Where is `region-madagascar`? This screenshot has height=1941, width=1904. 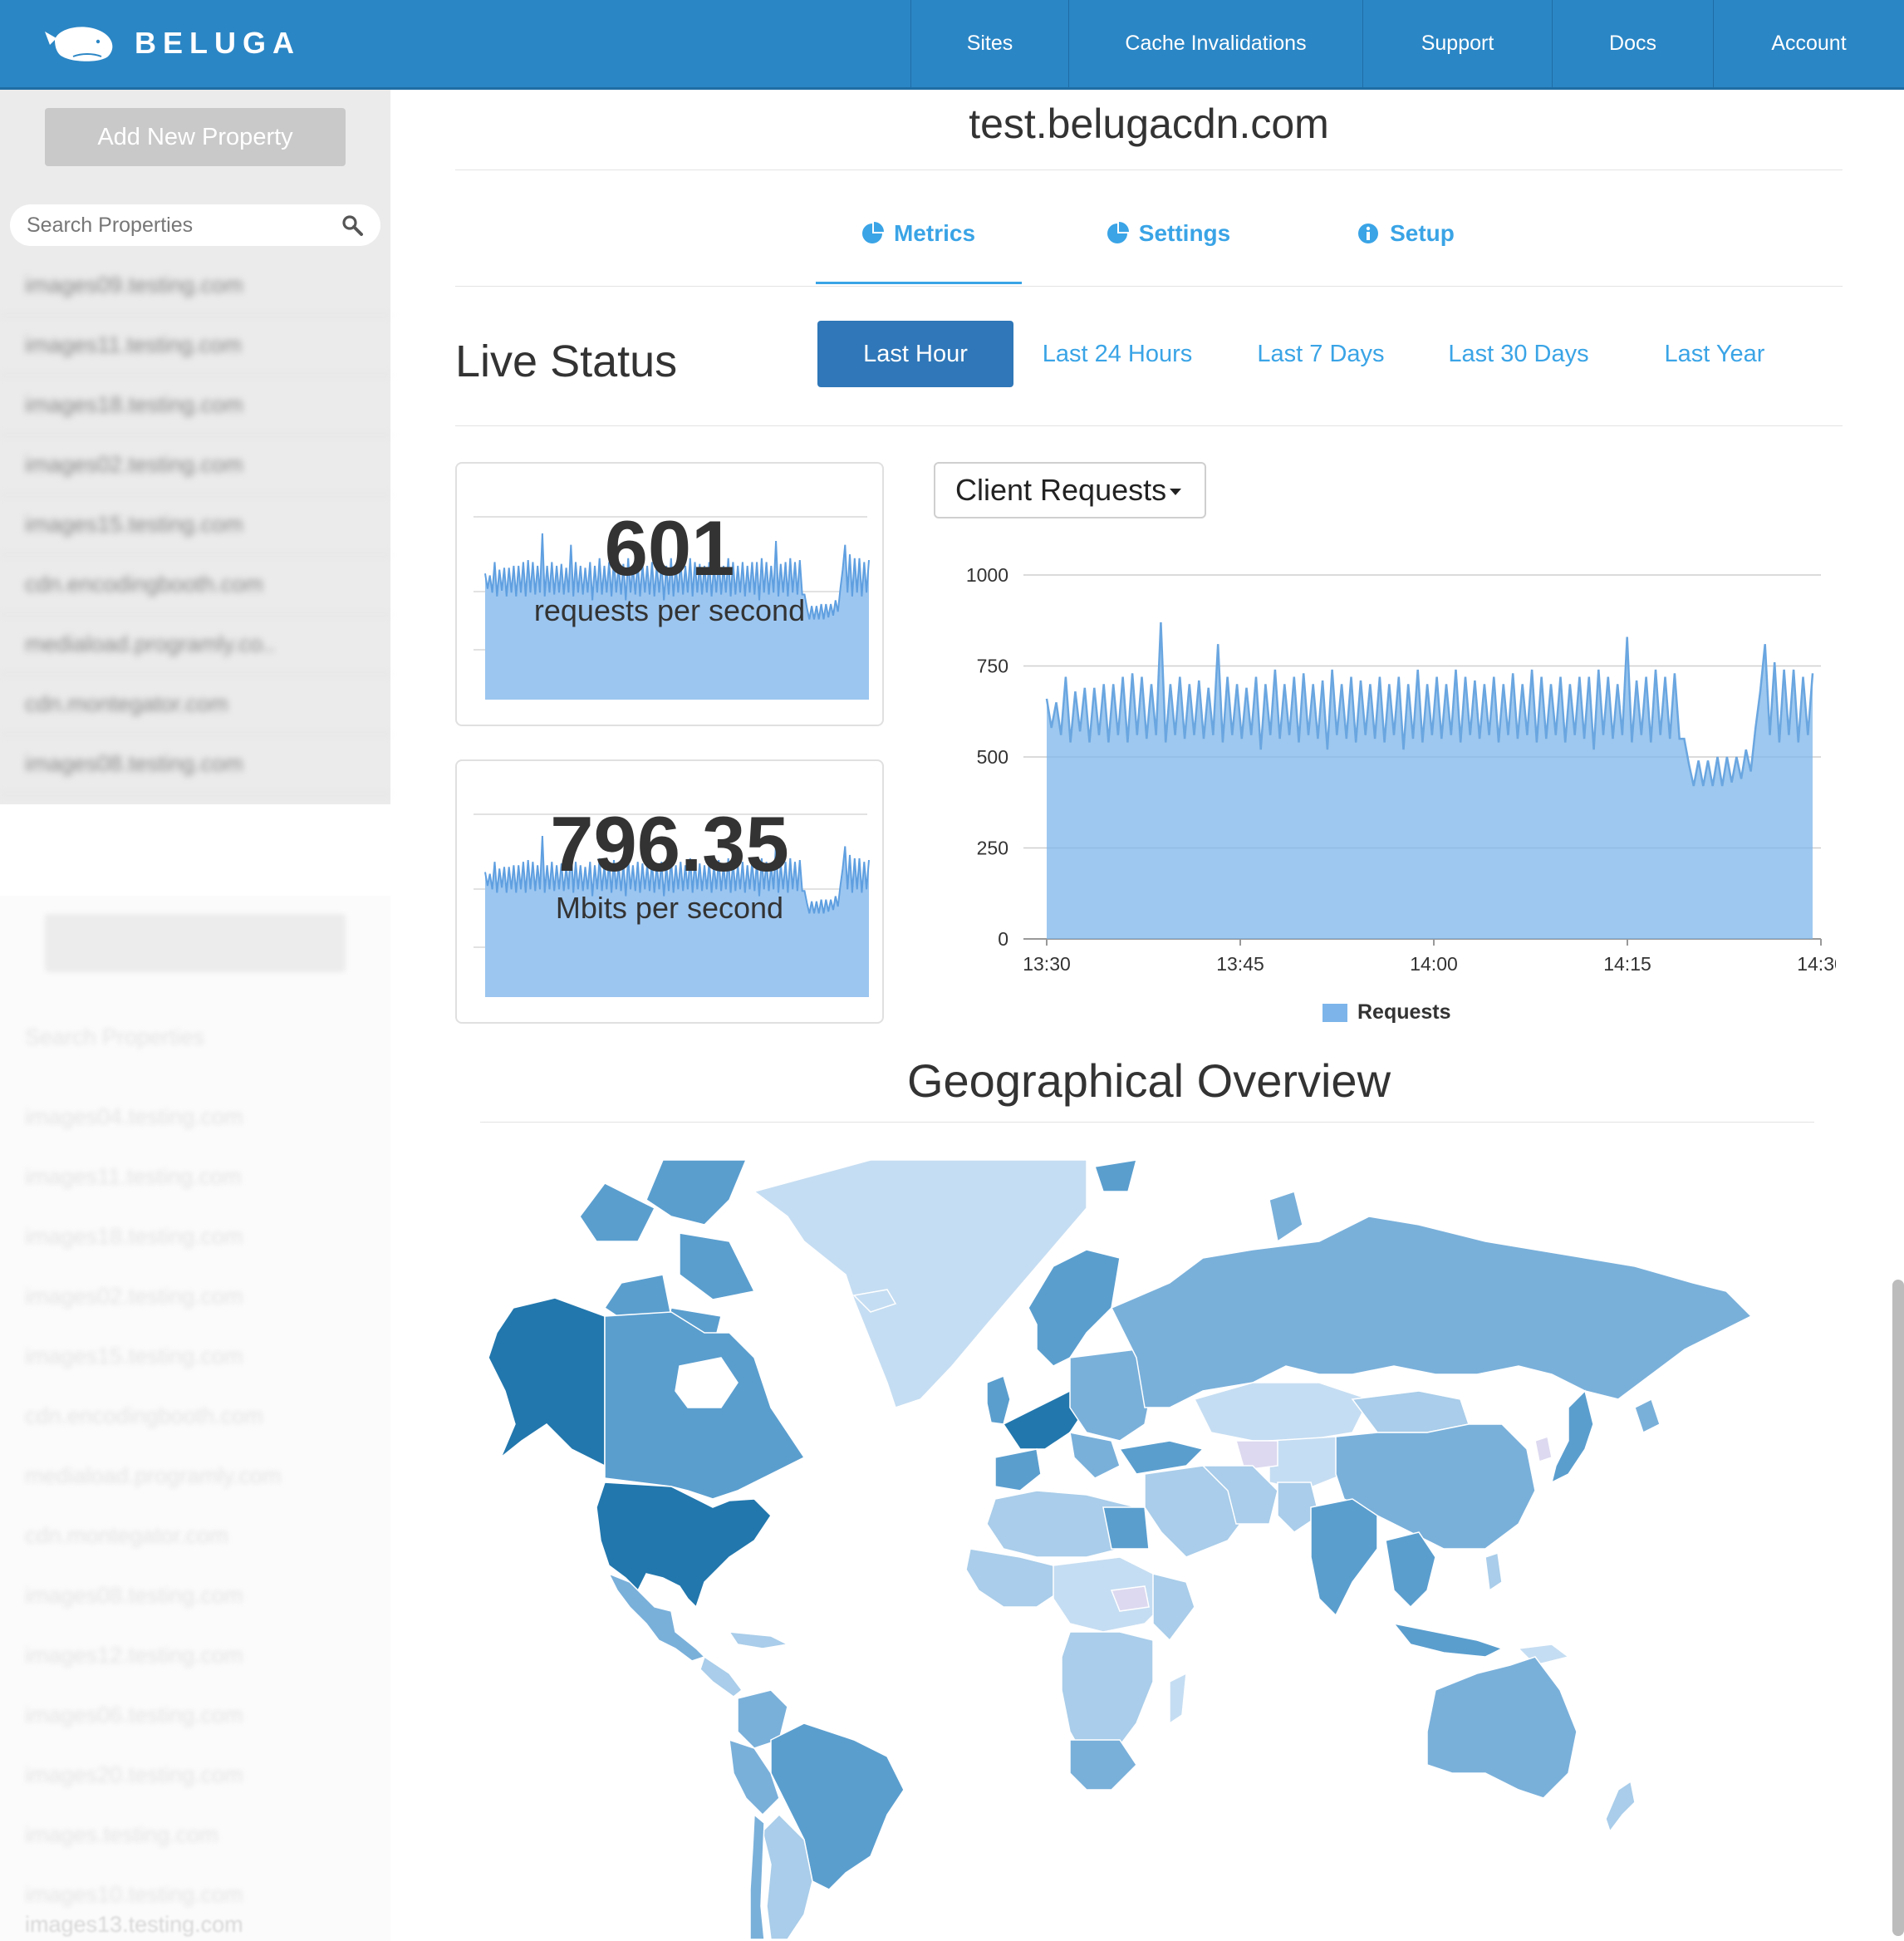
region-madagascar is located at coordinates (1178, 1699).